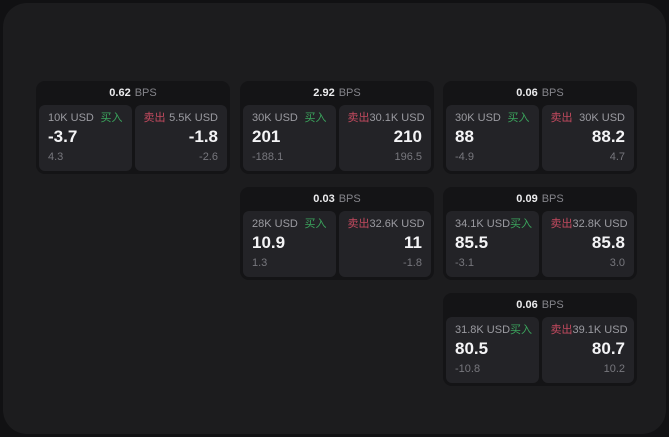 The height and width of the screenshot is (437, 669). Describe the element at coordinates (397, 224) in the screenshot. I see `sell-size-label: 32.6K USD` at that location.